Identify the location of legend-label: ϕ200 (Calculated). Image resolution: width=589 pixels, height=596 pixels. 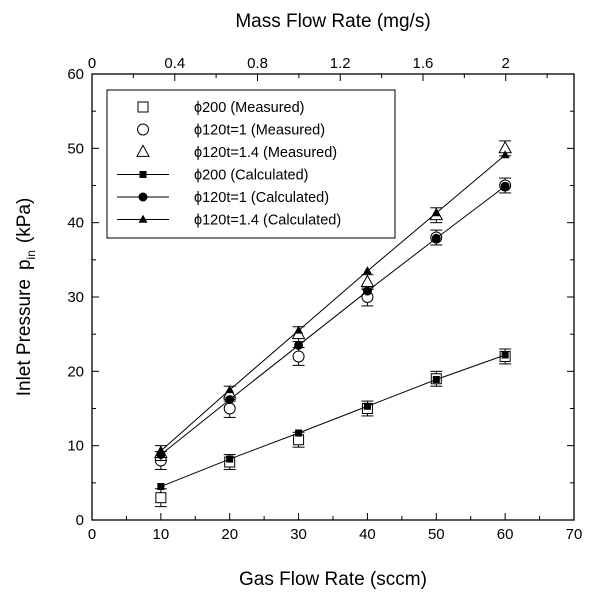
(251, 176).